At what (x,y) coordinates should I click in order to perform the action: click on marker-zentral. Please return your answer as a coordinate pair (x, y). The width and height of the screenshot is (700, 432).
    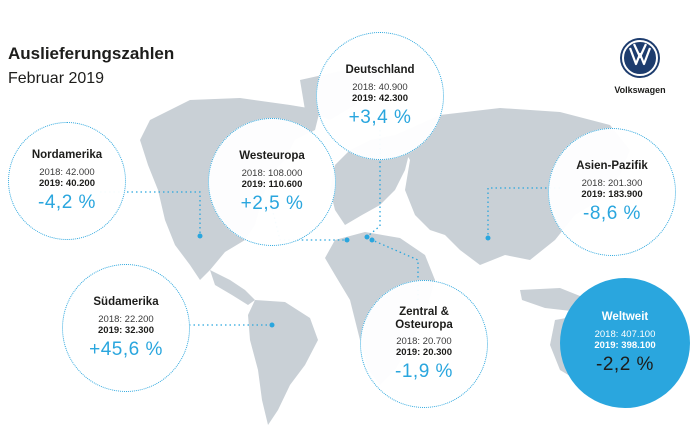
    Looking at the image, I should click on (372, 240).